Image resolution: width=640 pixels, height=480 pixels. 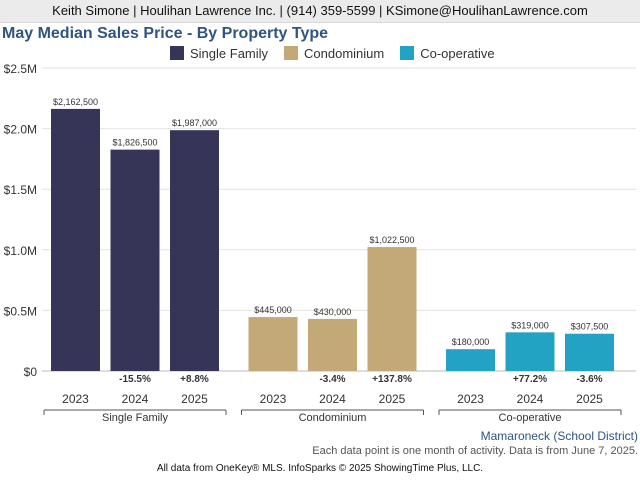 What do you see at coordinates (20, 190) in the screenshot?
I see `y-tick-label: $1.5M` at bounding box center [20, 190].